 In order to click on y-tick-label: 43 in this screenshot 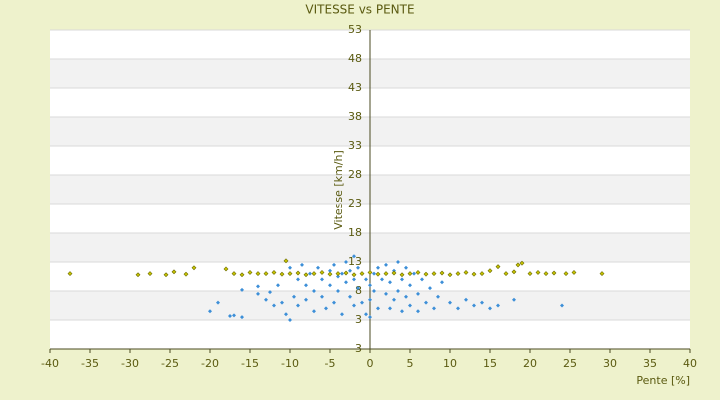, I will do `click(355, 87)`.